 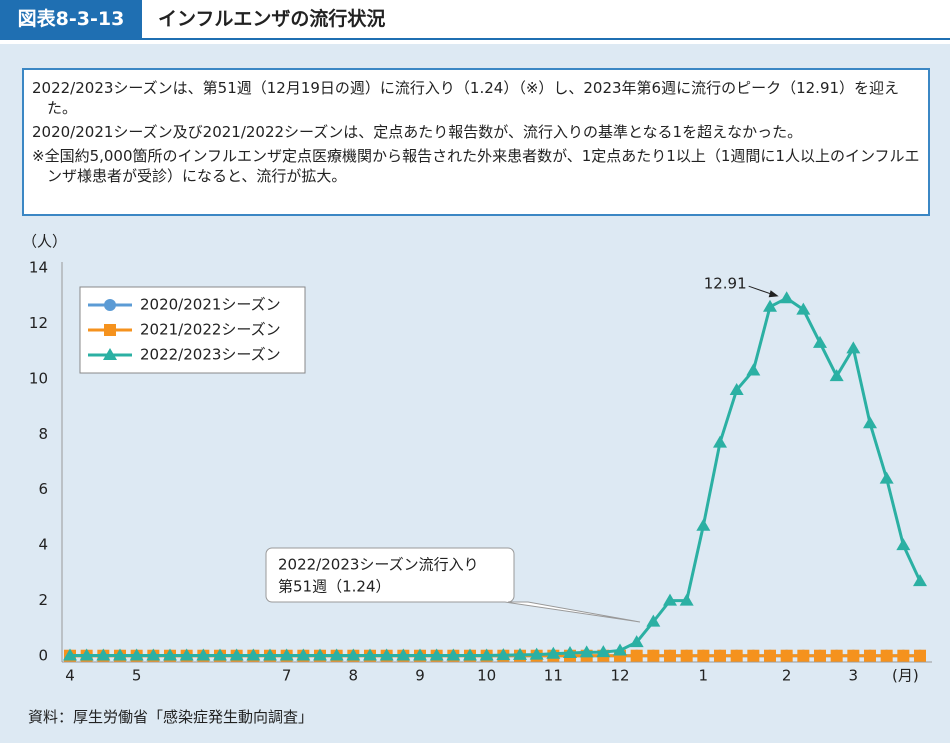 I want to click on callout-text: 2022/2023シーズン流行入り, so click(x=378, y=565).